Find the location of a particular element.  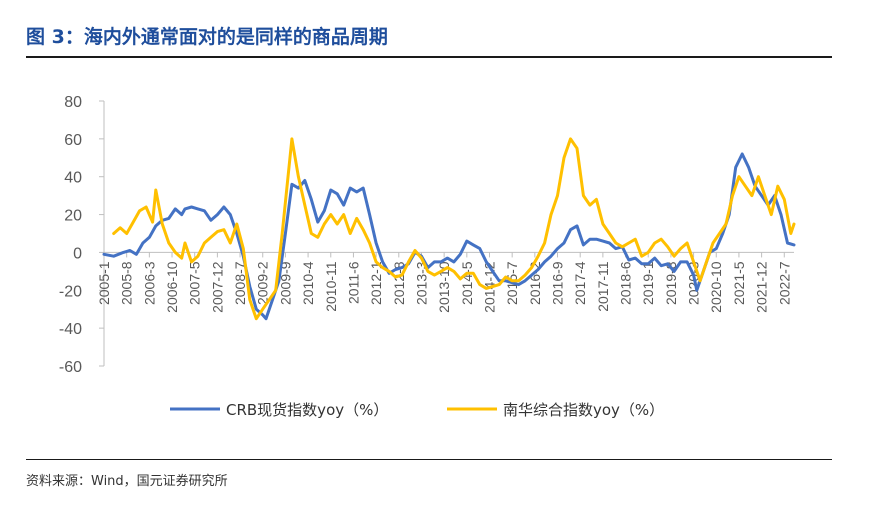

title-rule is located at coordinates (429, 57).